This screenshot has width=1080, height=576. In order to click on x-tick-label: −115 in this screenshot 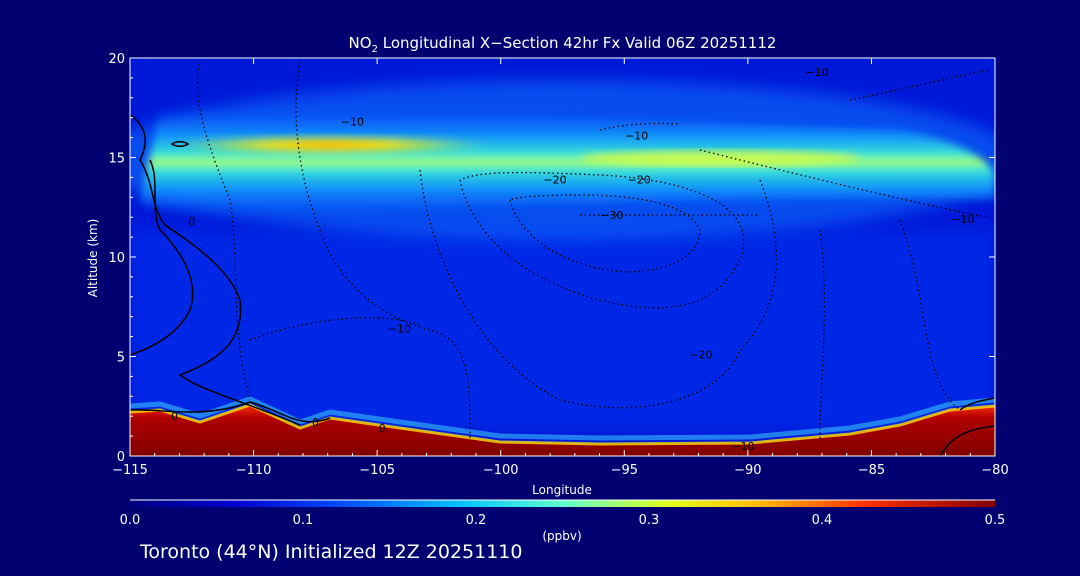, I will do `click(130, 470)`.